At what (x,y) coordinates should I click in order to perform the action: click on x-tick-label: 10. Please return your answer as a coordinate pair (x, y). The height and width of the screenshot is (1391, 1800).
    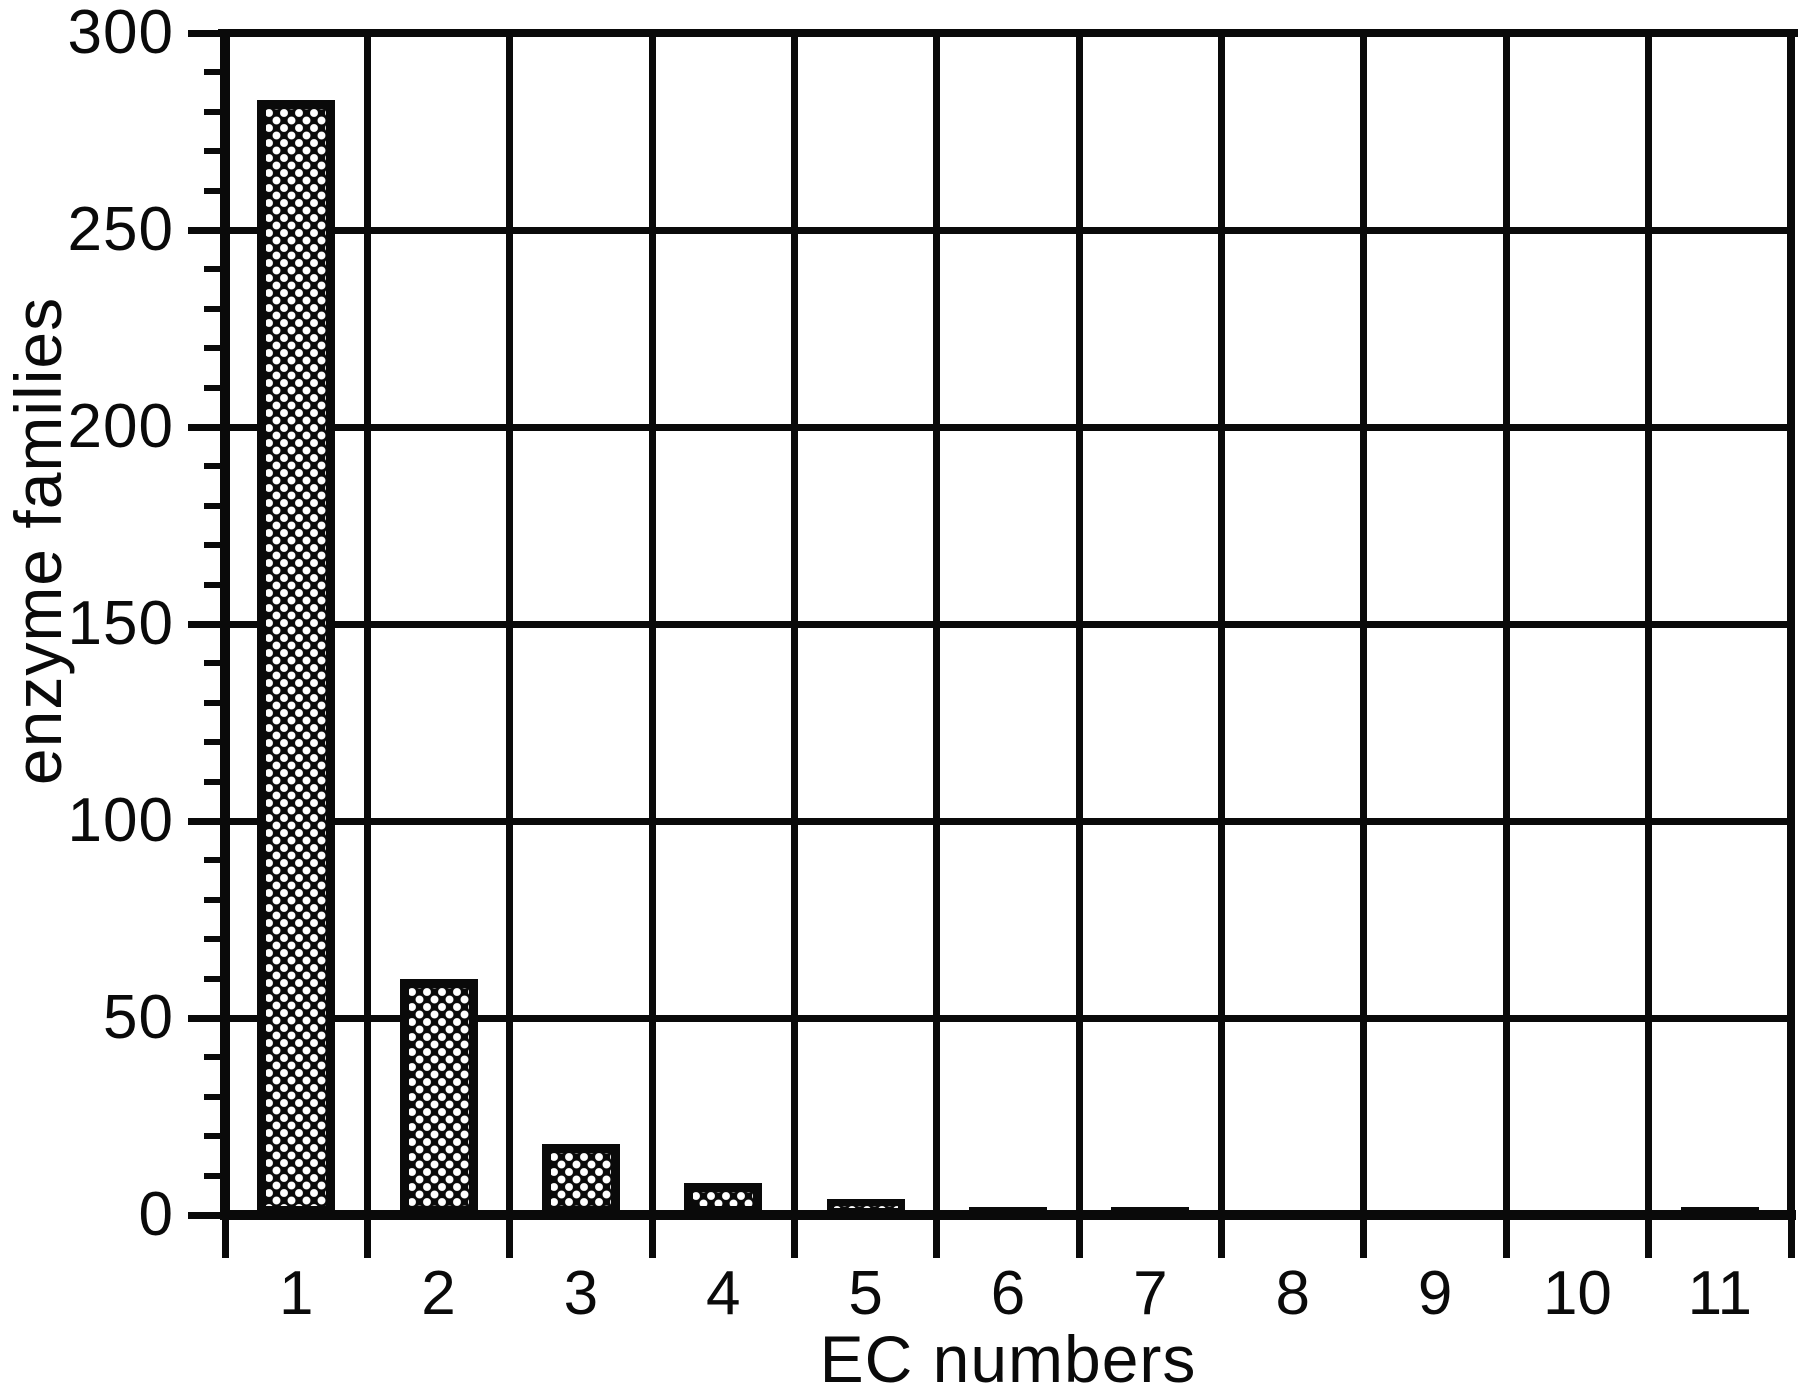
    Looking at the image, I should click on (1577, 1293).